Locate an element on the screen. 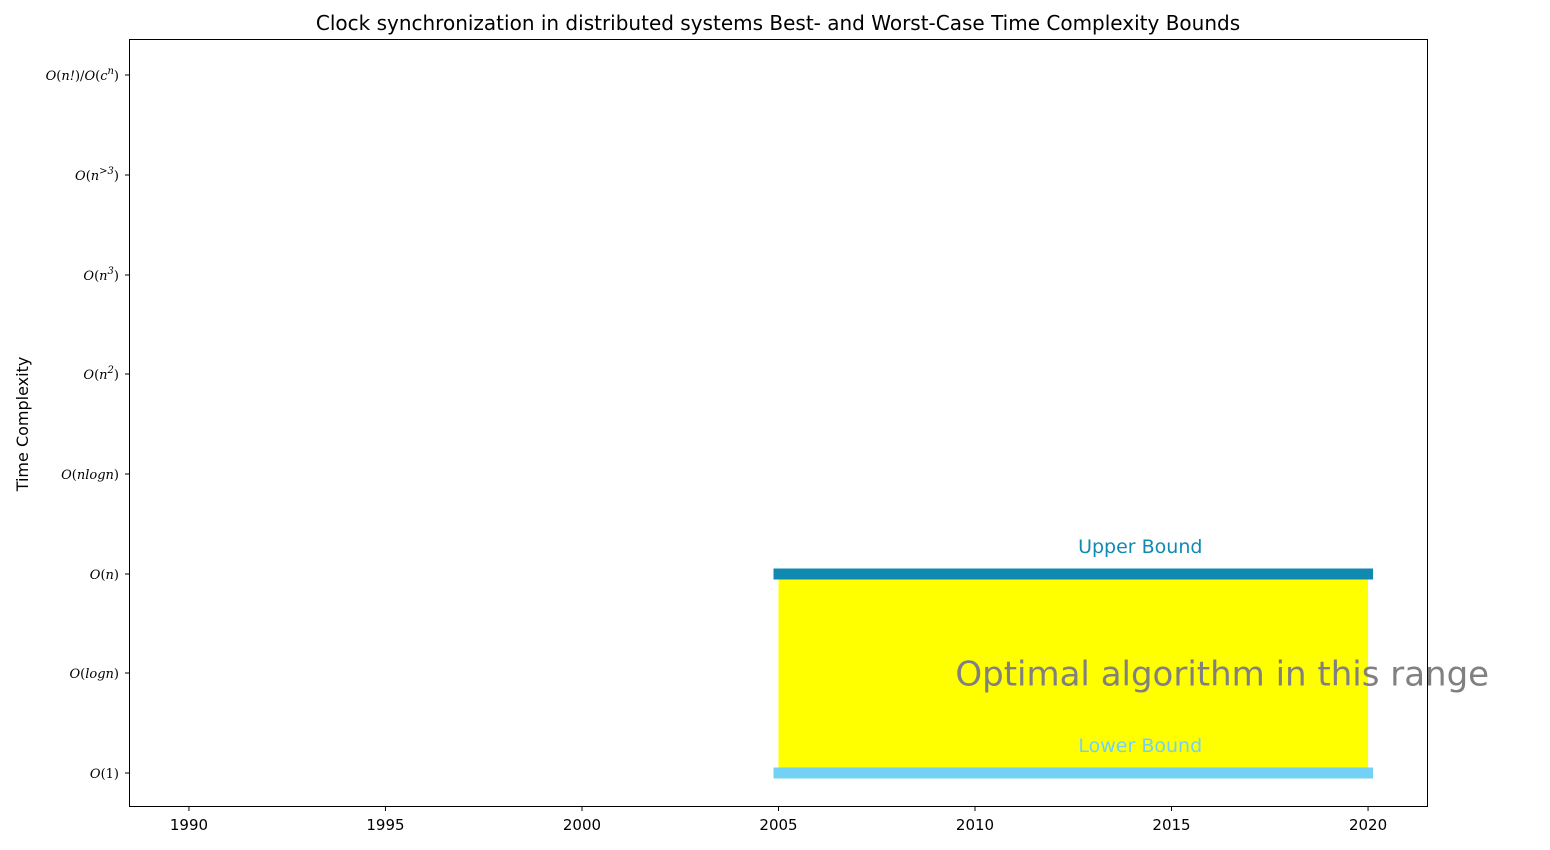  x-tick-label: 2000 is located at coordinates (582, 825).